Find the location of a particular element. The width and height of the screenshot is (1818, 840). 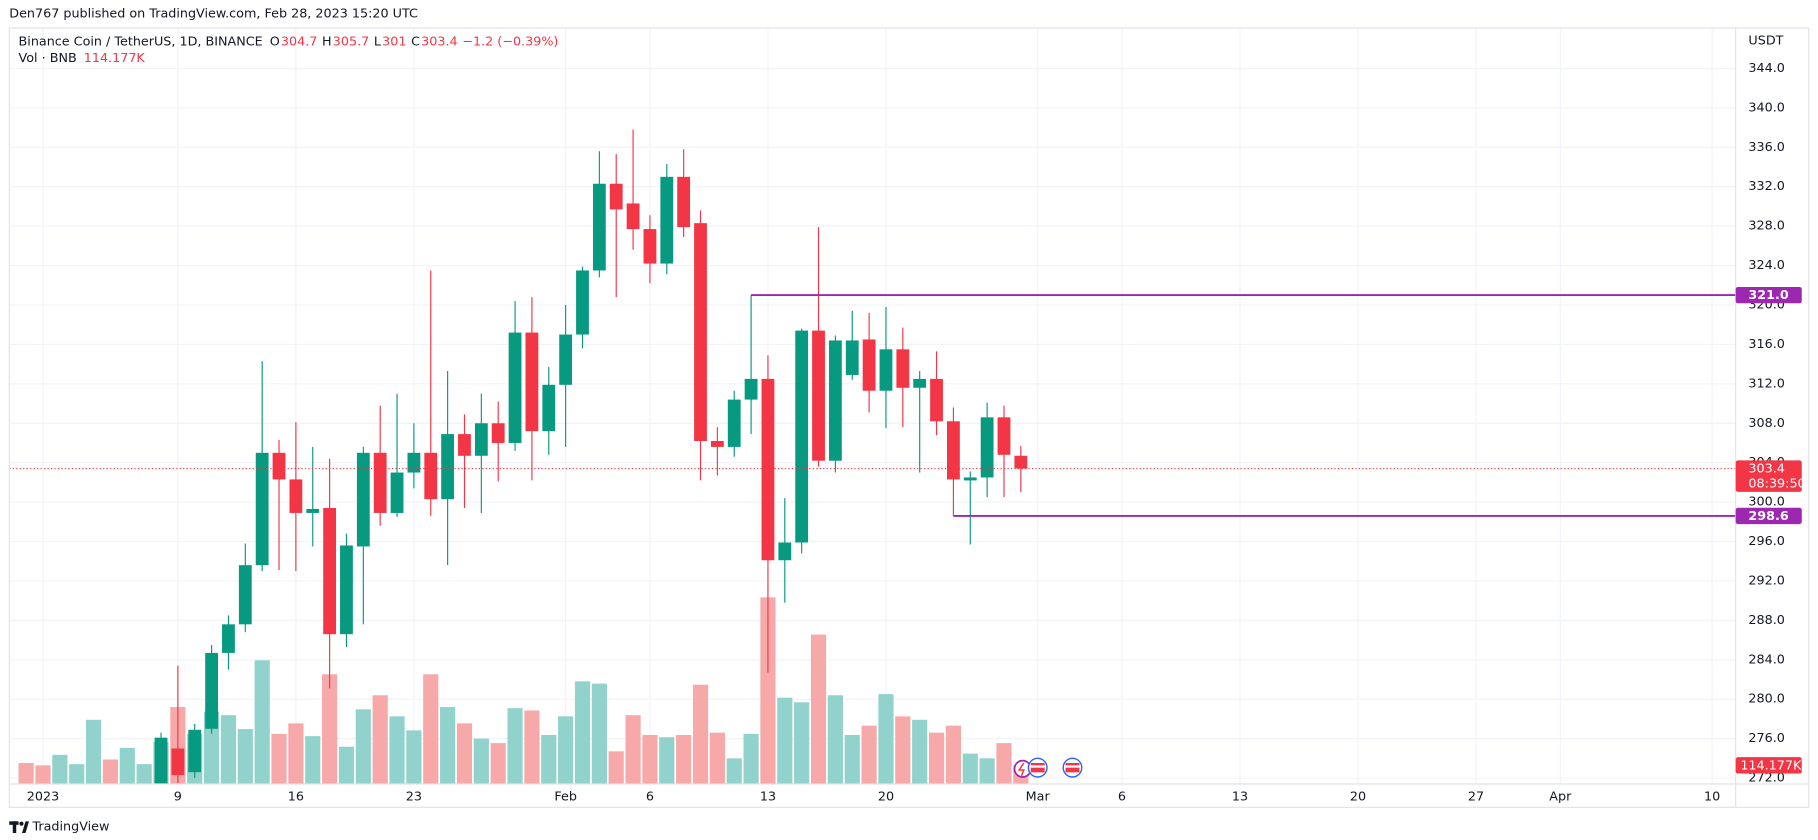

legend-change: −1.2 (−0.39%) is located at coordinates (510, 41).